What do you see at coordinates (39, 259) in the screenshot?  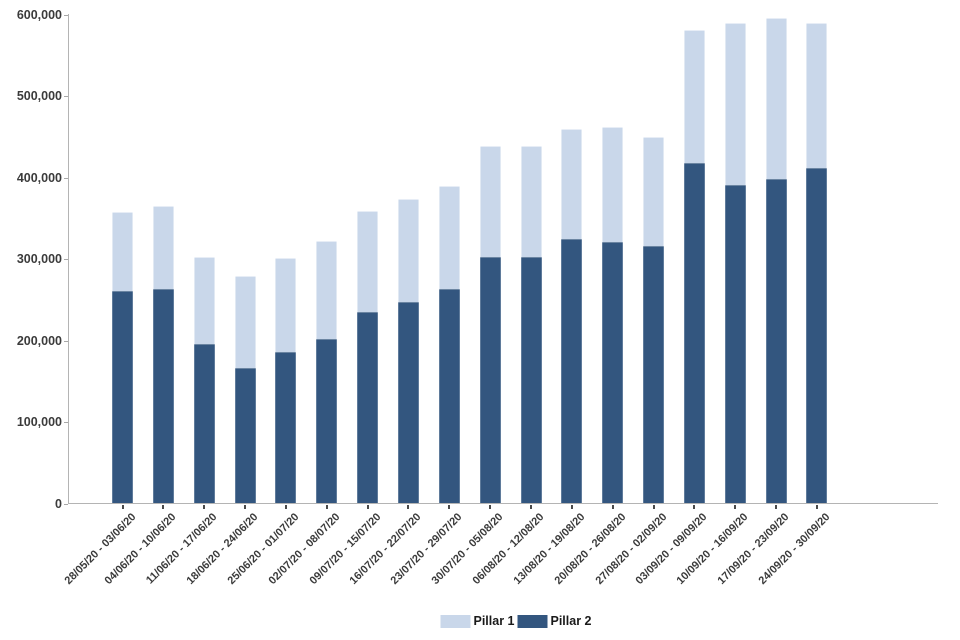 I see `y-axis-tick-label: 300,000` at bounding box center [39, 259].